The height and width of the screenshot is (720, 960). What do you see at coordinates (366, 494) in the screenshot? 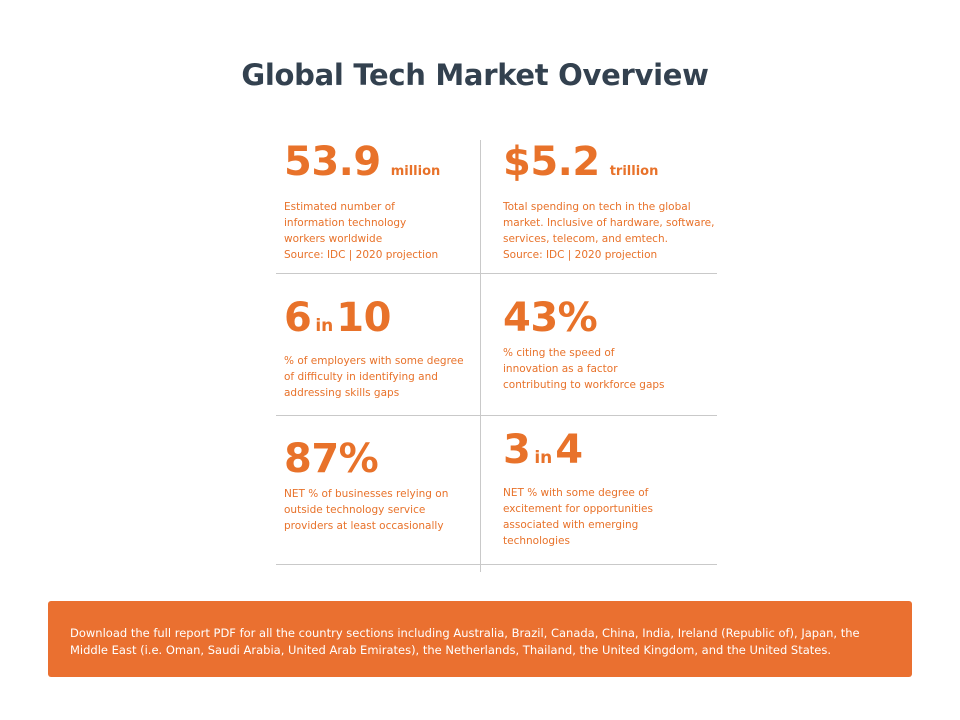
I see `stat-description-line: NET % of businesses relying on` at bounding box center [366, 494].